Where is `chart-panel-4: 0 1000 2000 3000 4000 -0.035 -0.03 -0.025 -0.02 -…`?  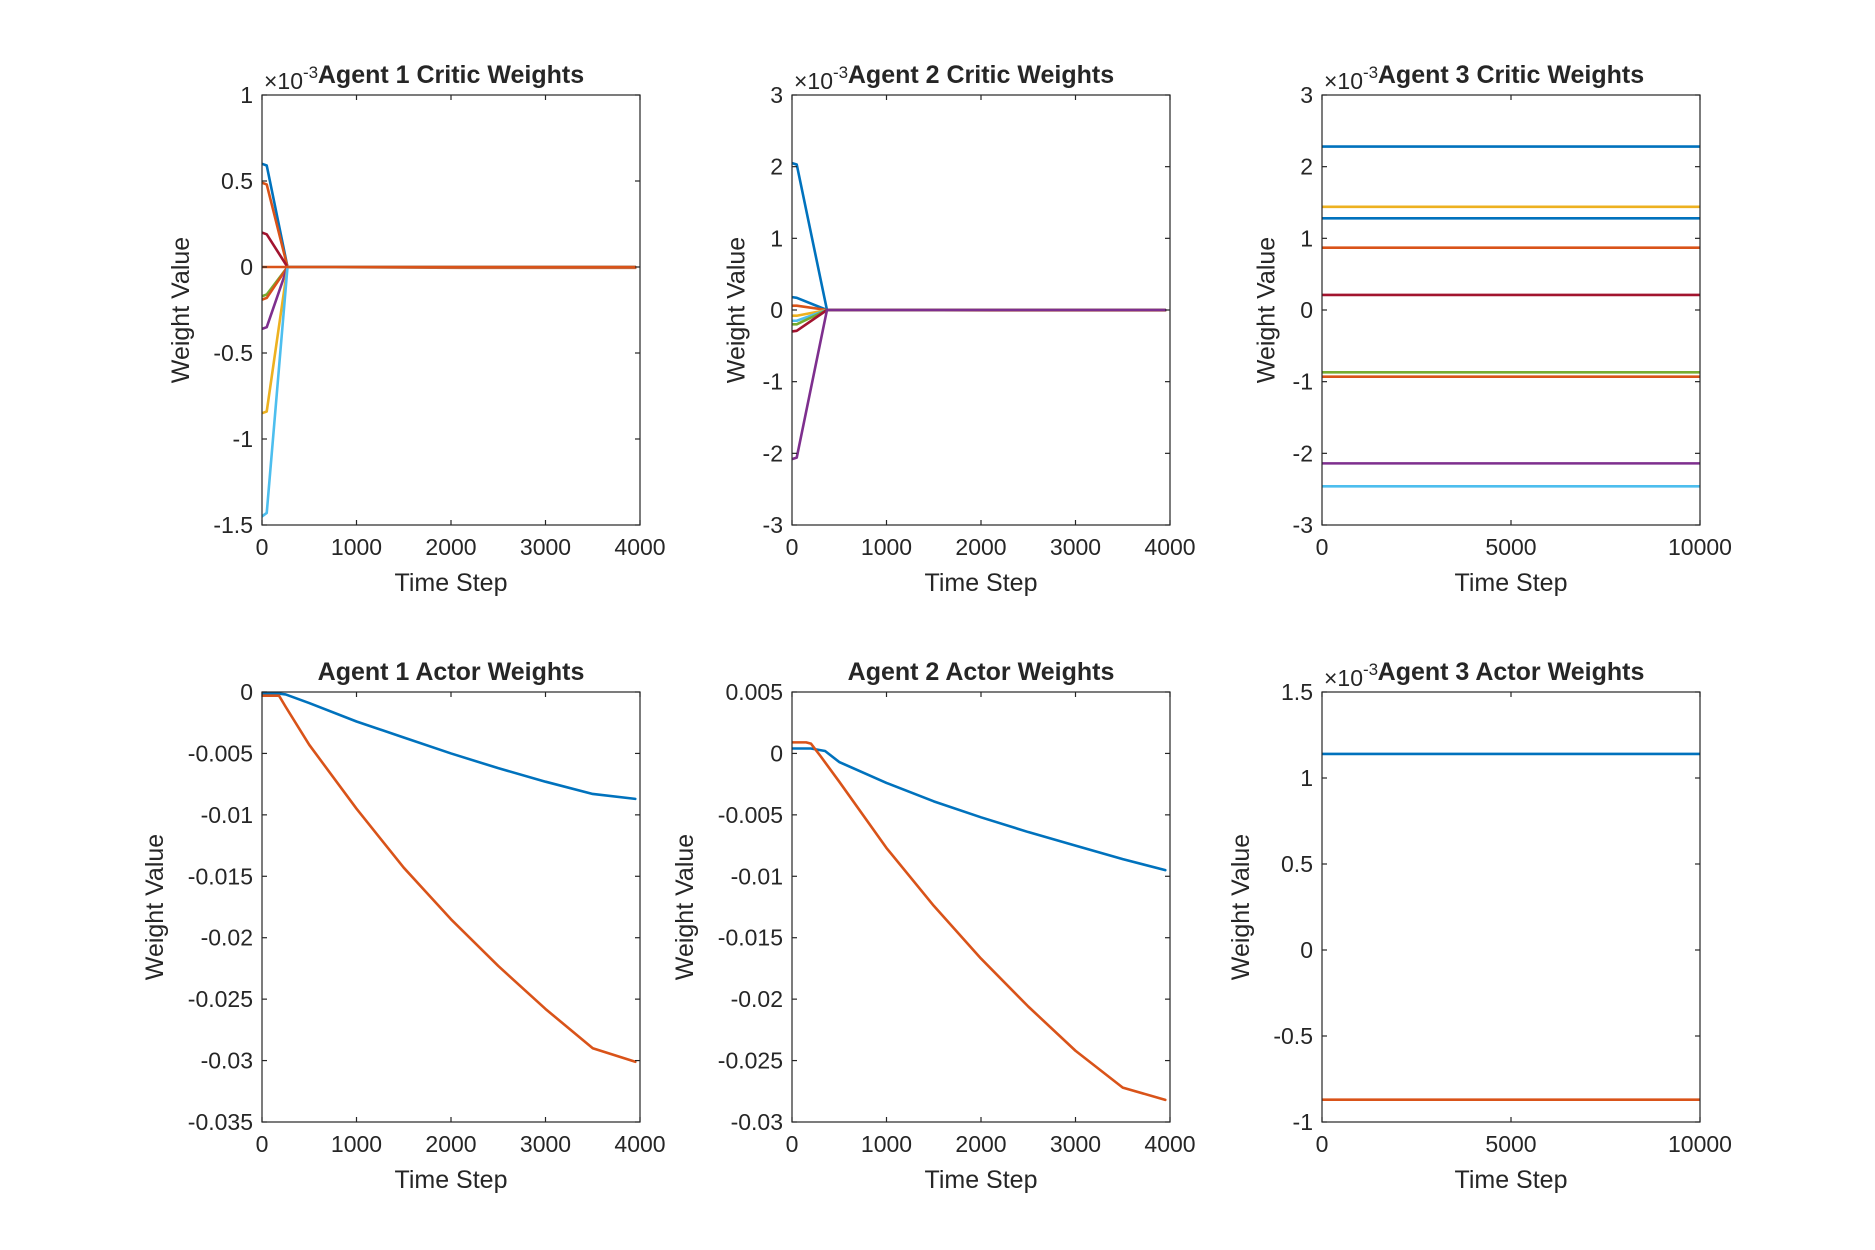 chart-panel-4: 0 1000 2000 3000 4000 -0.035 -0.03 -0.025 -0.02 -… is located at coordinates (403, 926).